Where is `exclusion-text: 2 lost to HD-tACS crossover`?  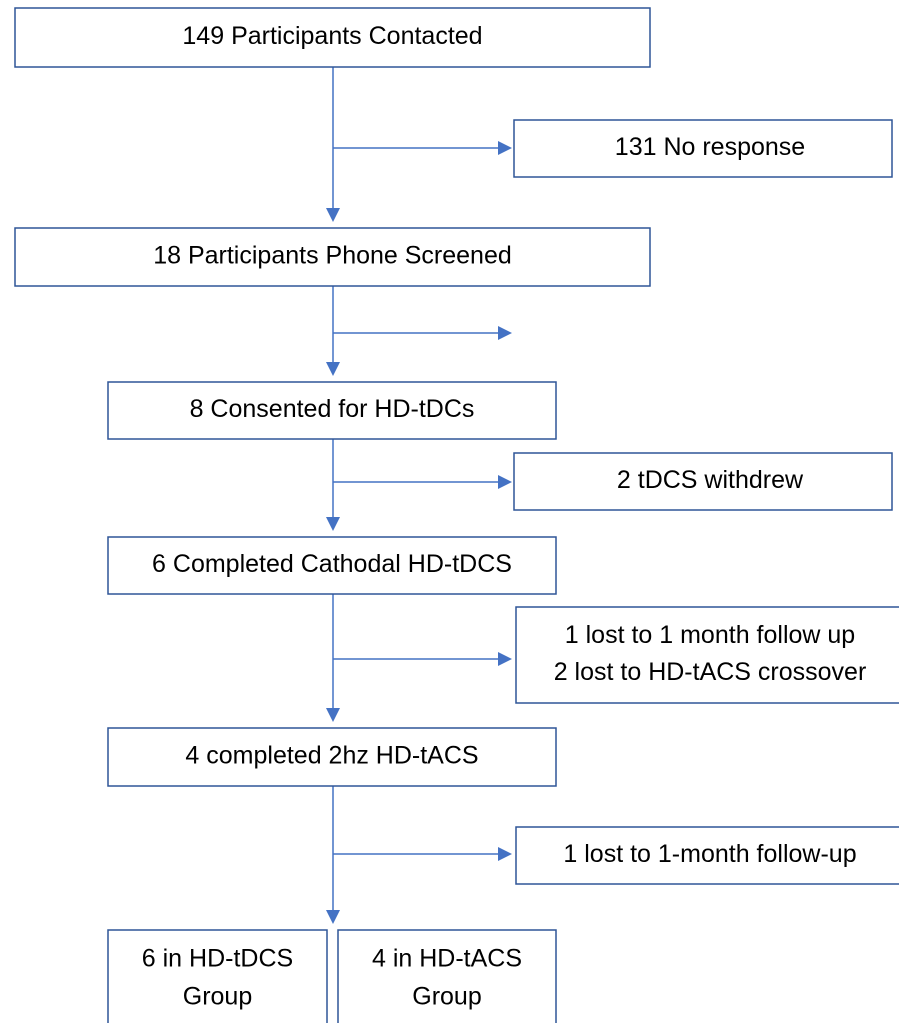 exclusion-text: 2 lost to HD-tACS crossover is located at coordinates (710, 672).